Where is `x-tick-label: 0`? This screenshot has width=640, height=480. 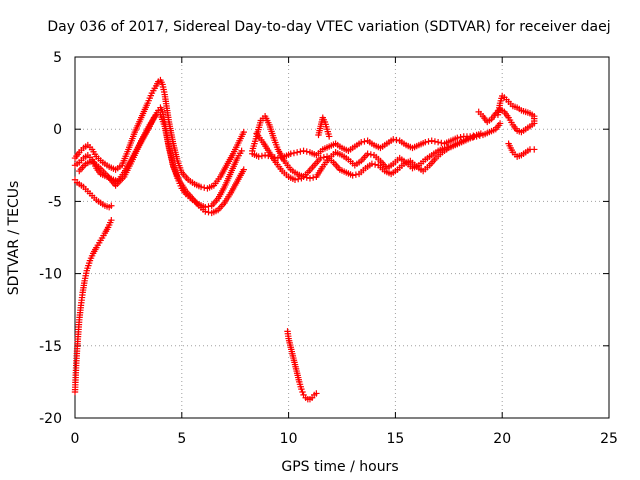 x-tick-label: 0 is located at coordinates (75, 439).